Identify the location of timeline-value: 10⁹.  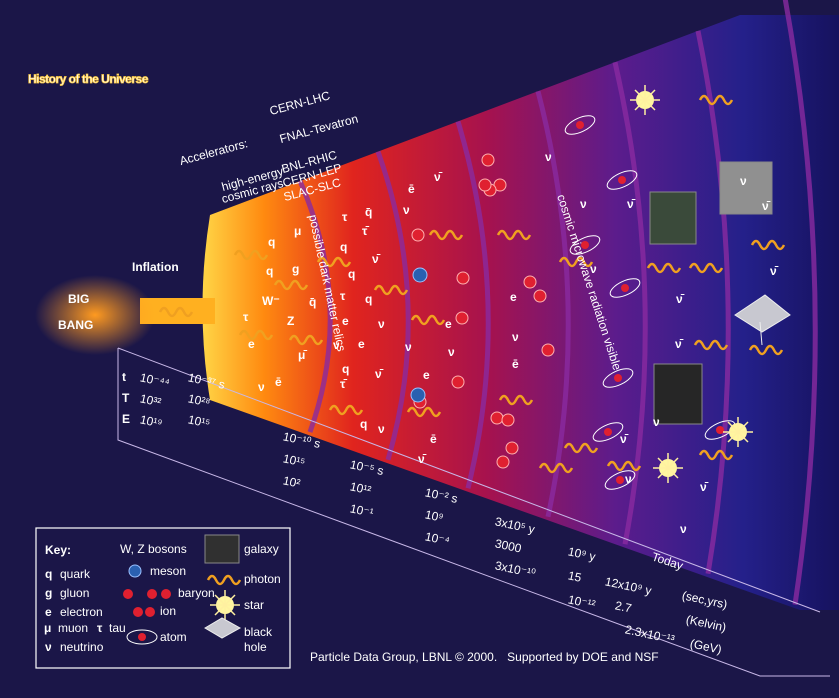
(434, 516).